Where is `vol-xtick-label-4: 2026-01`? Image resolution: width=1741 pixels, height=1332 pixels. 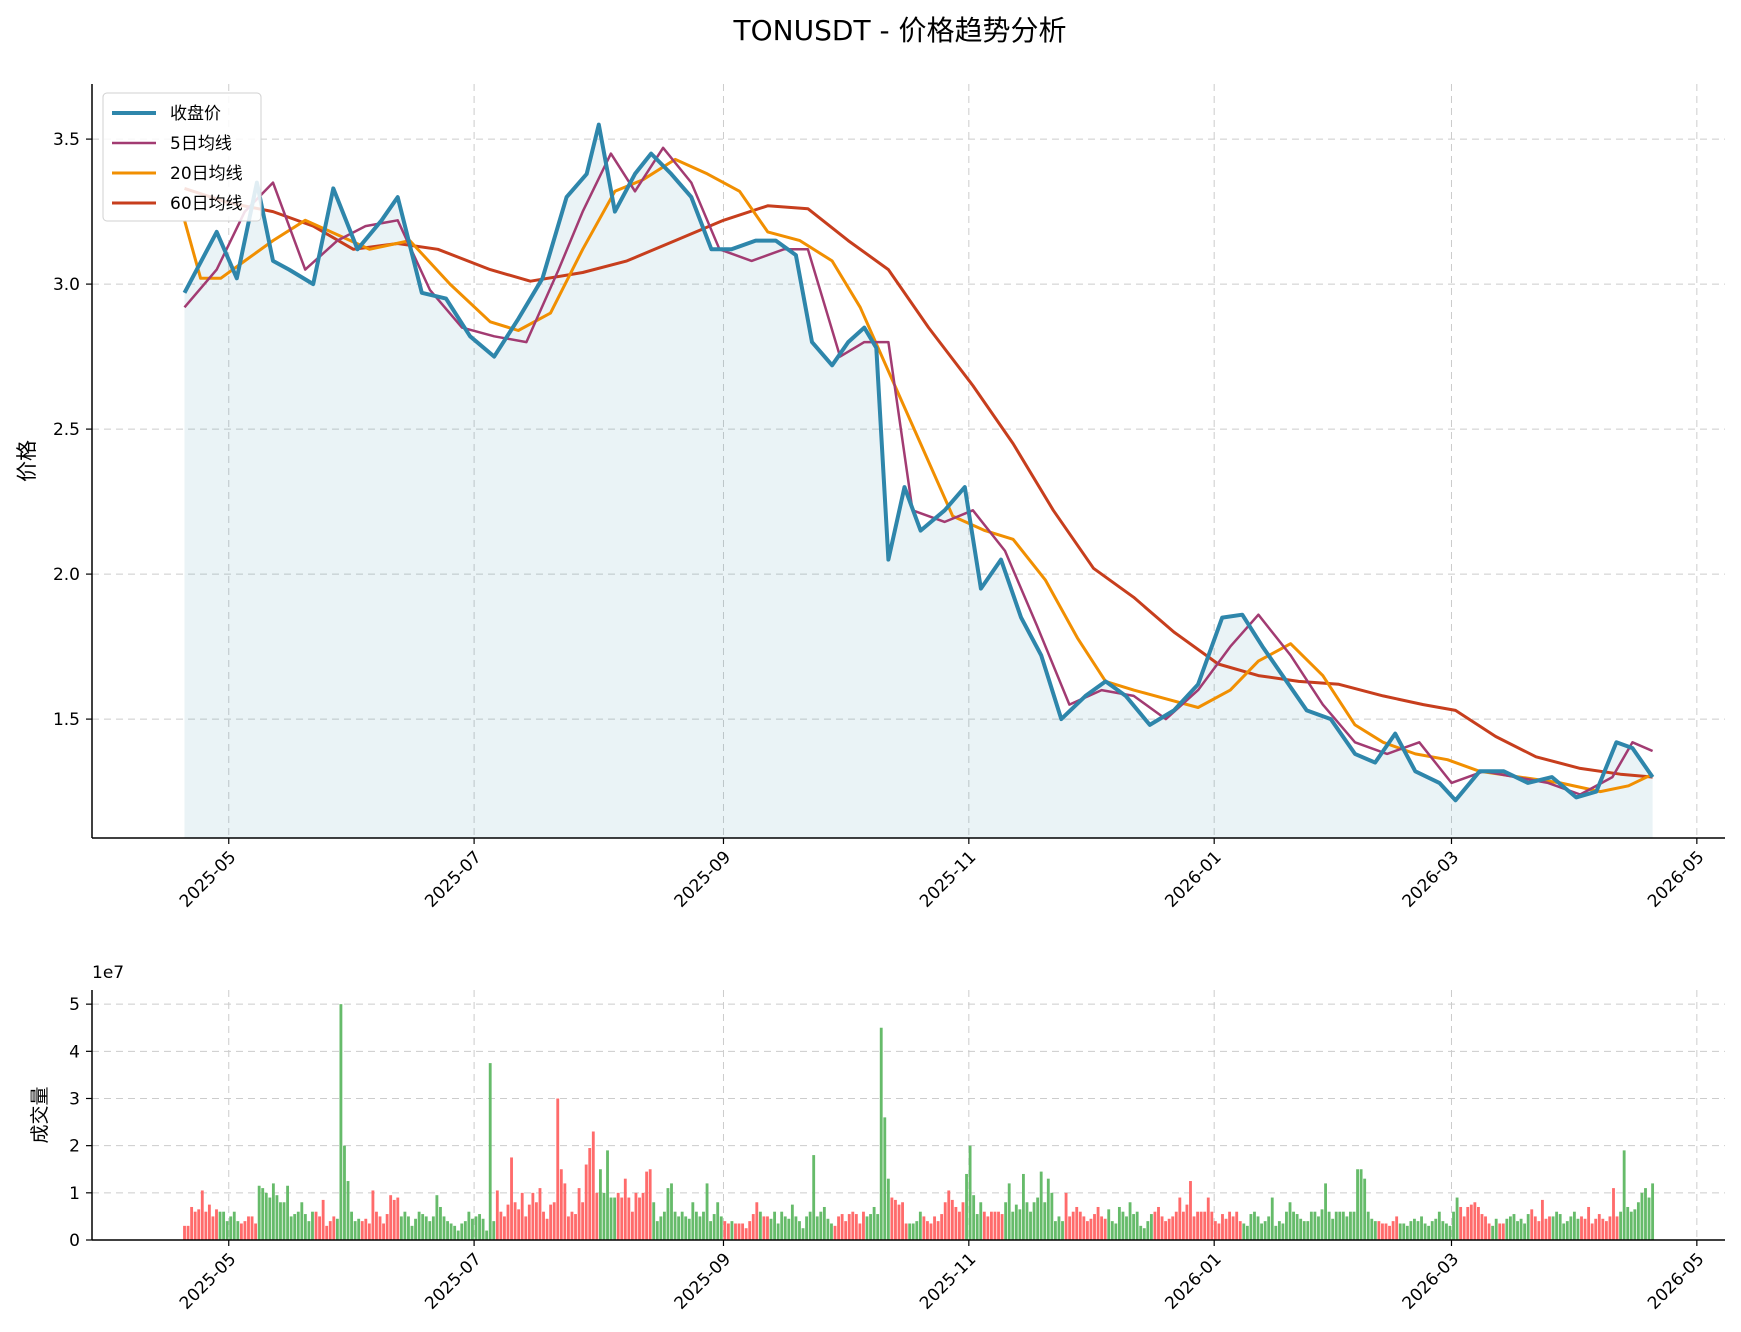
vol-xtick-label-4: 2026-01 is located at coordinates (1193, 1281).